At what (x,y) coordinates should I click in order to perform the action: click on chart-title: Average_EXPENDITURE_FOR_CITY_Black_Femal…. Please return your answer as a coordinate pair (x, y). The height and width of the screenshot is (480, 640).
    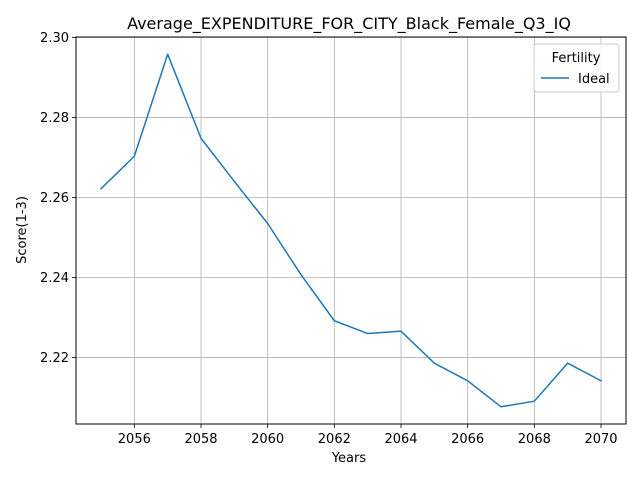
    Looking at the image, I should click on (349, 24).